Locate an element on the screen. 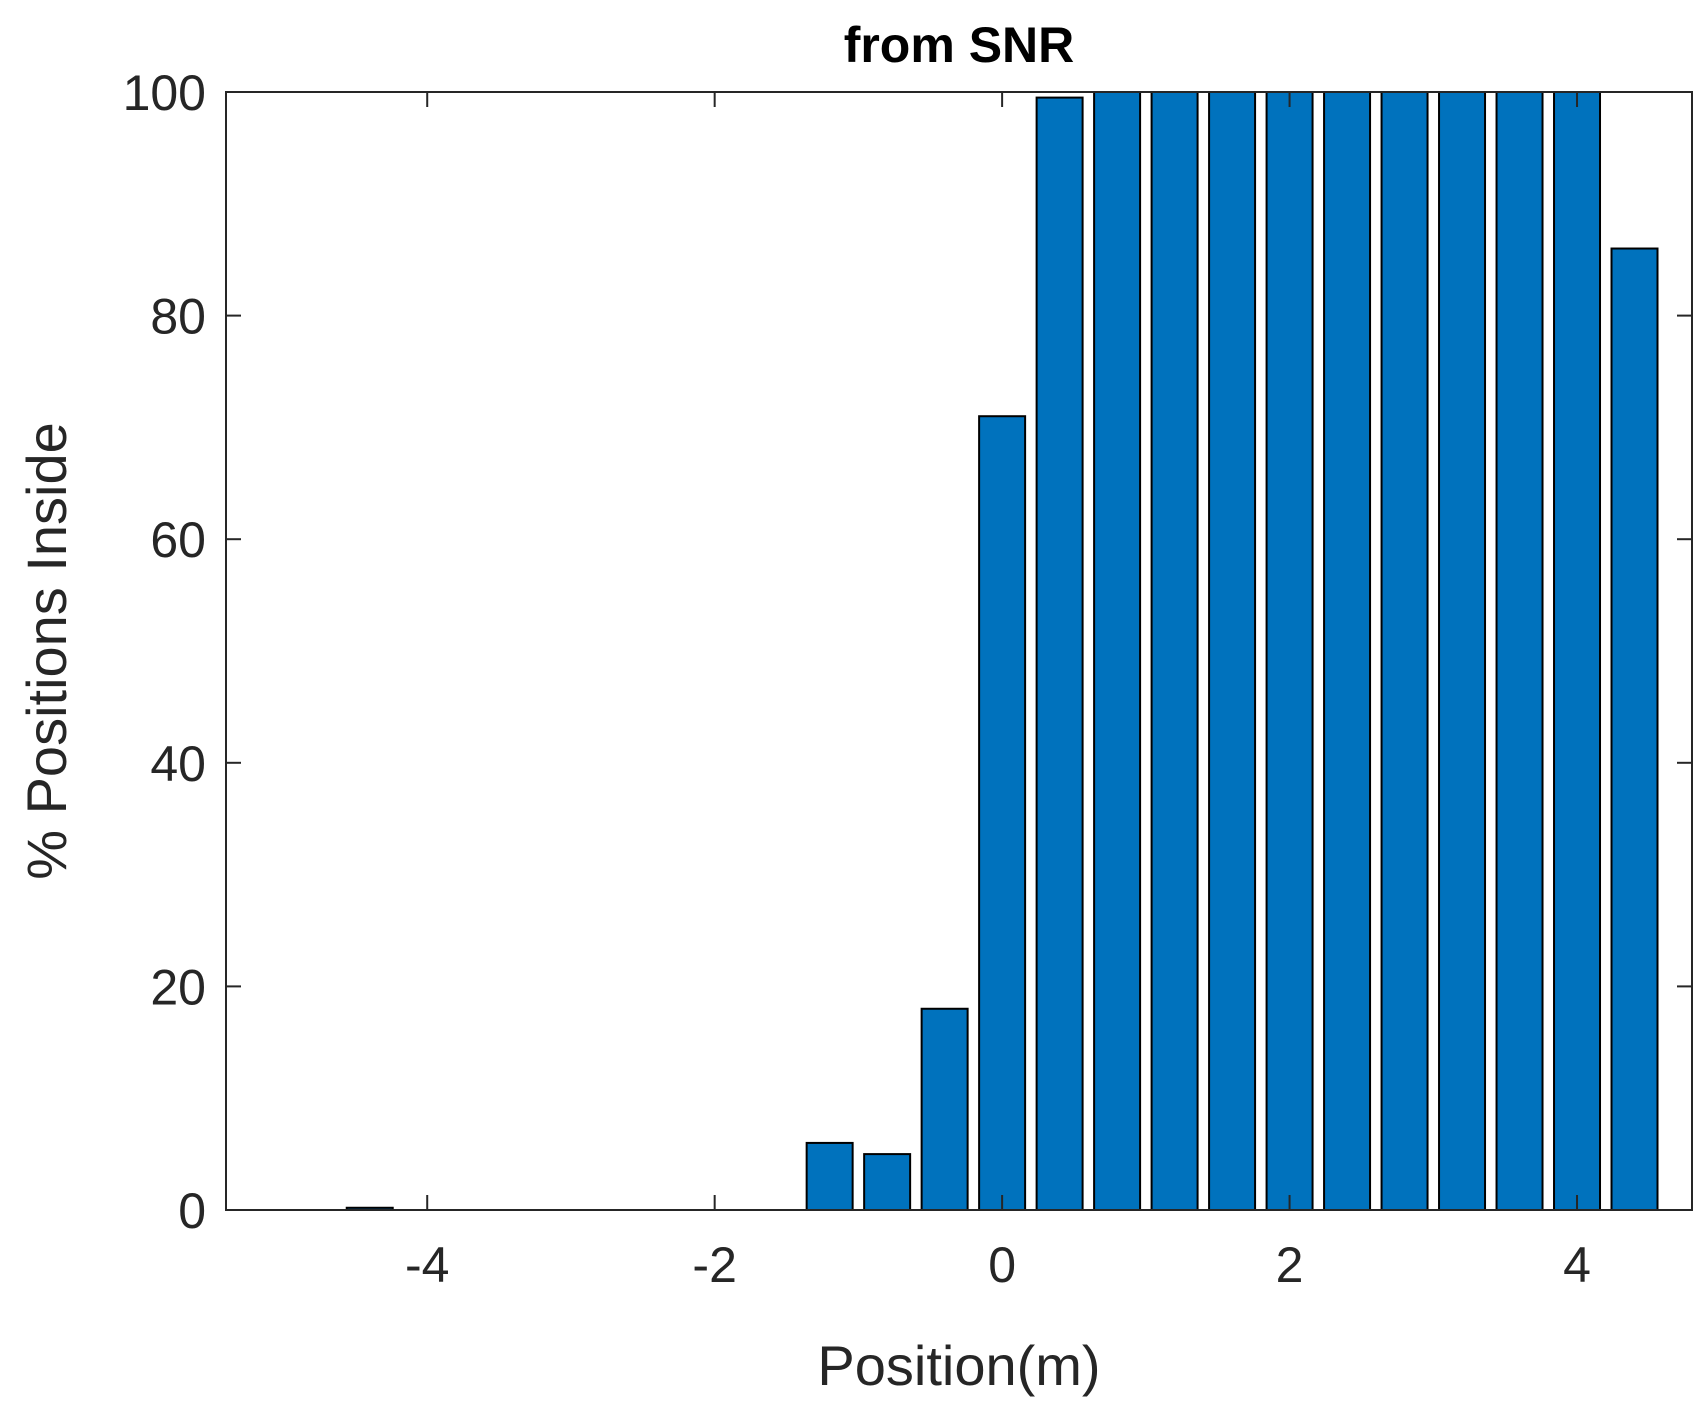 Image resolution: width=1705 pixels, height=1415 pixels. y-tick-label: 40 is located at coordinates (178, 764).